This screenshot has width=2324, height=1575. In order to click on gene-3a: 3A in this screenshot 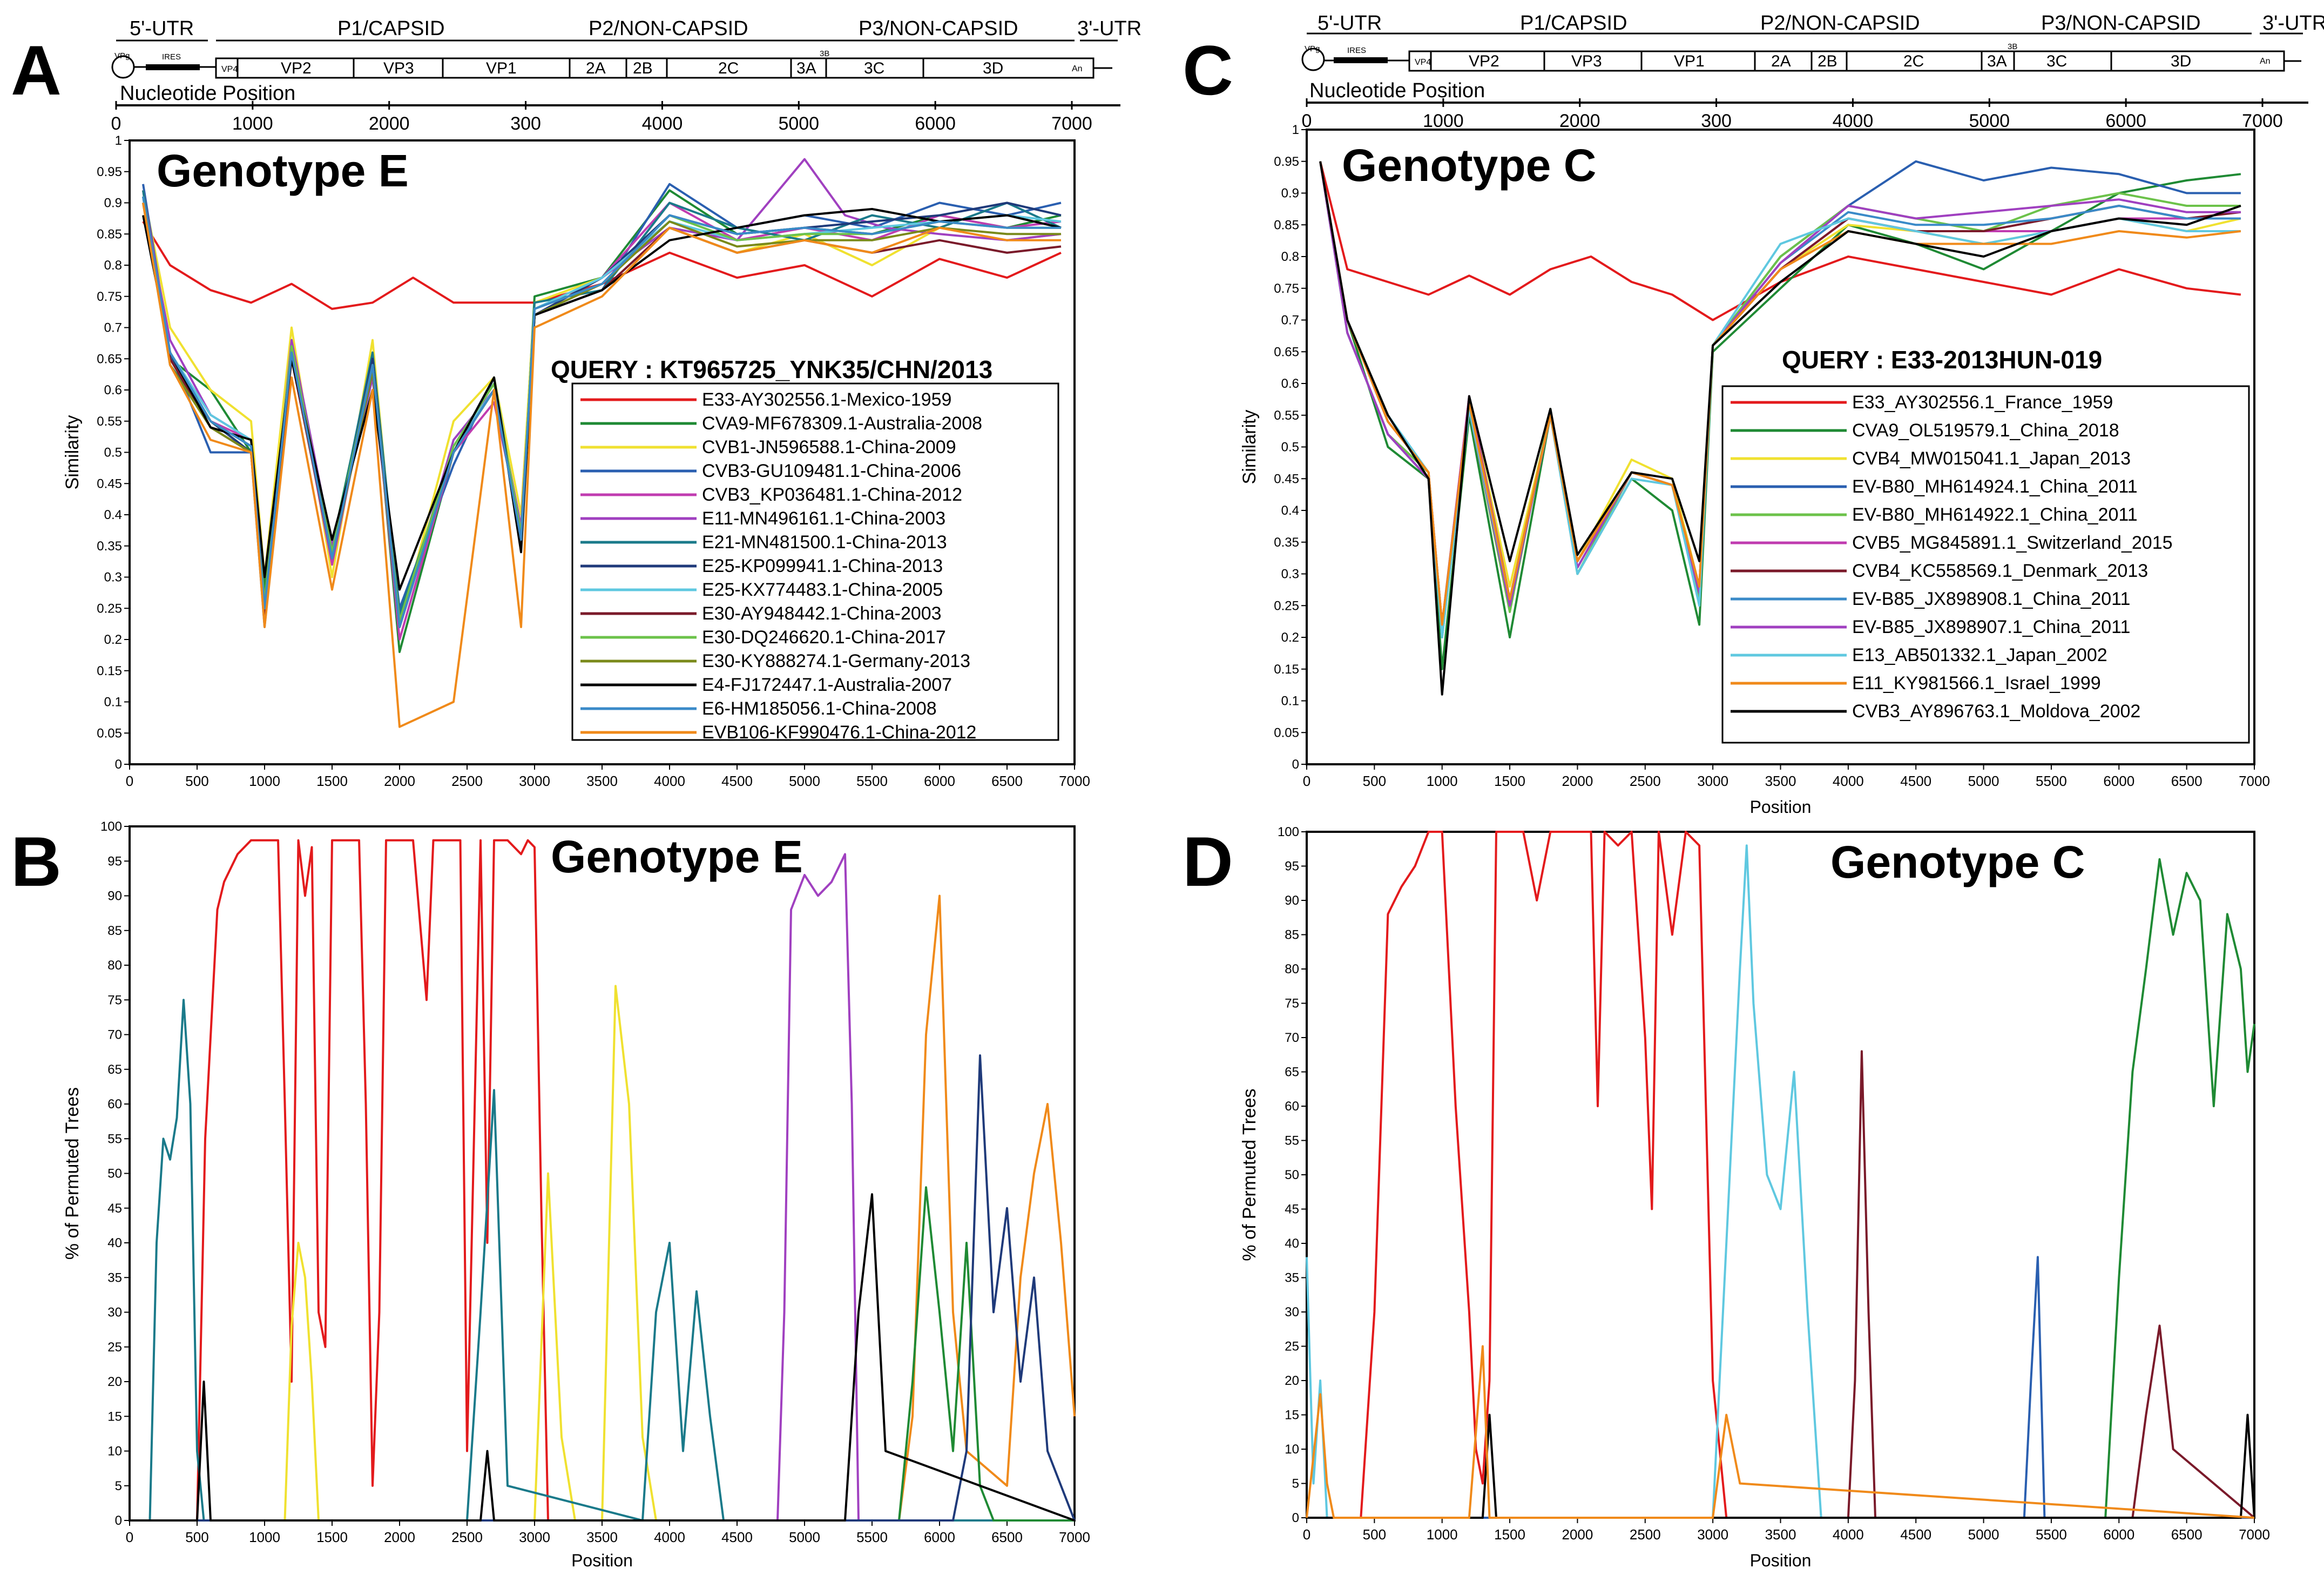, I will do `click(1997, 61)`.